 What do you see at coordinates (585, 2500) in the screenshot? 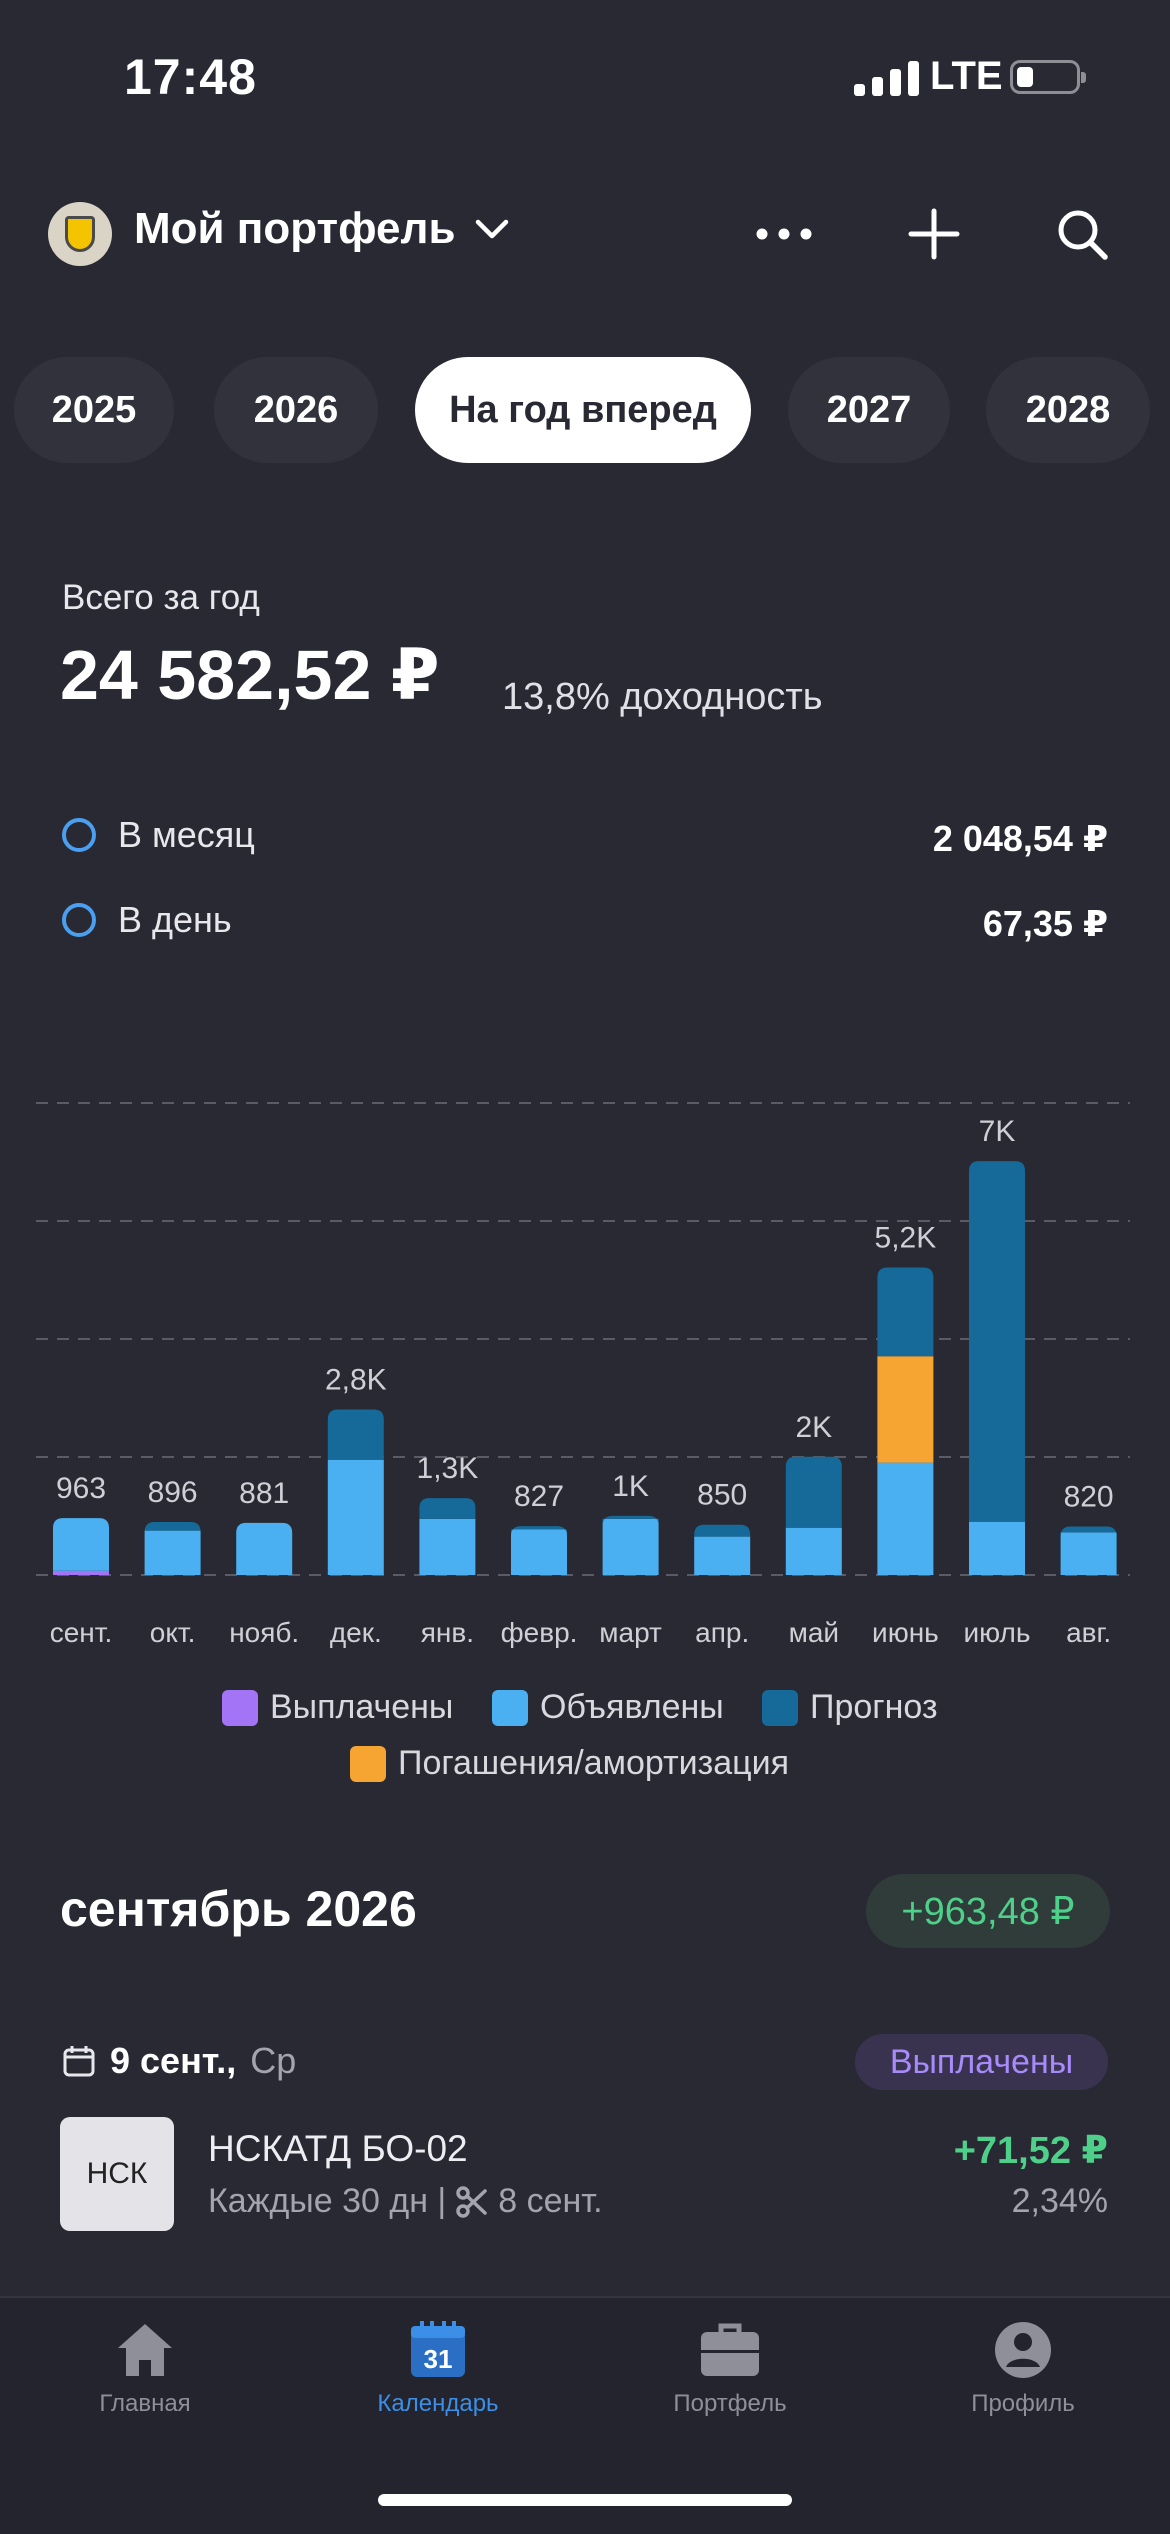
I see `home-indicator` at bounding box center [585, 2500].